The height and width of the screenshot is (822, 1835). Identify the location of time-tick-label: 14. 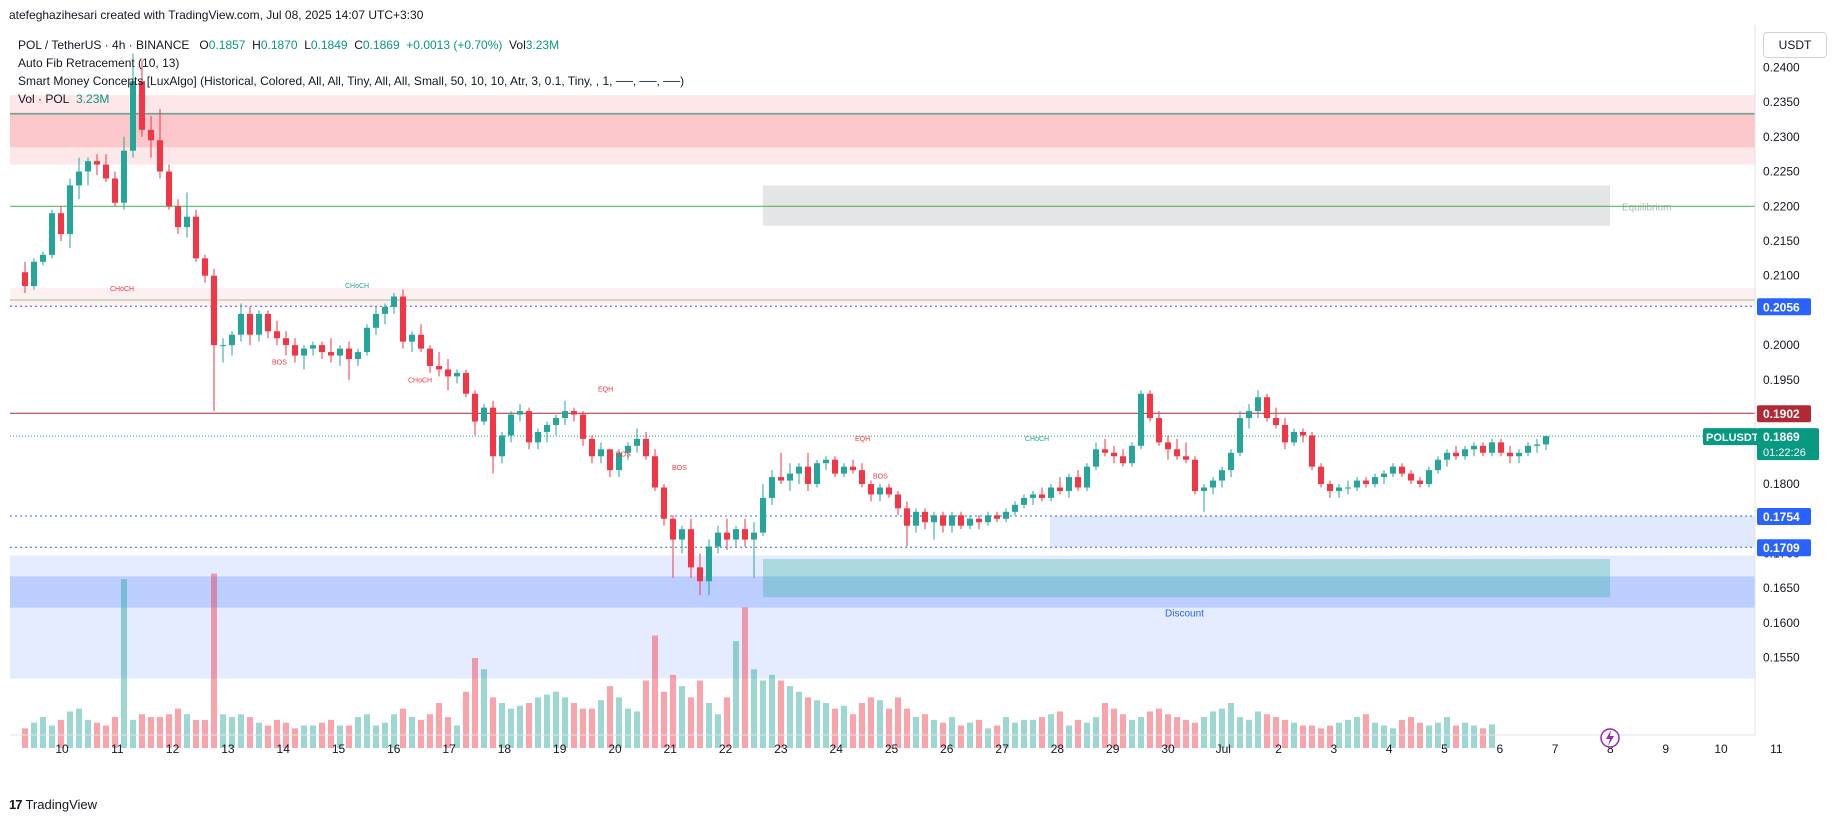
(284, 749).